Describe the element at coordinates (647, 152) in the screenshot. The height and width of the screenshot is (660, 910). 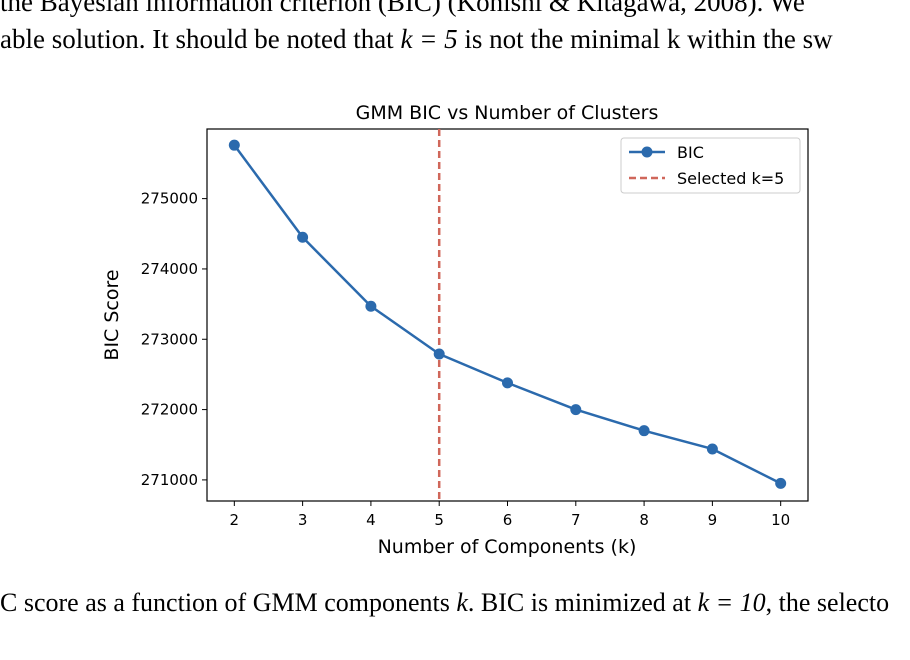
I see `legend-bic-swatch-marker` at that location.